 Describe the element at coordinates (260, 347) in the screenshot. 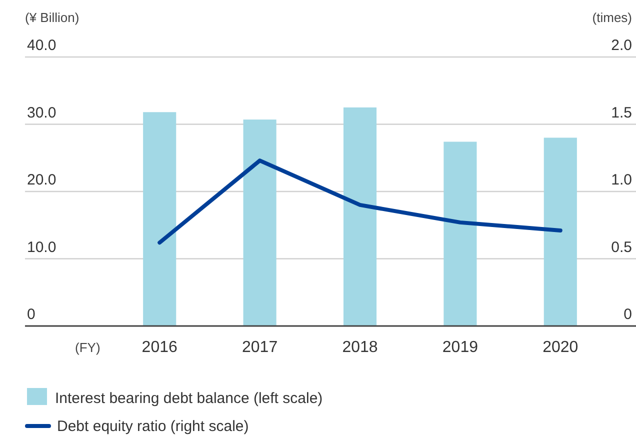

I see `x-tick-label: 2017` at that location.